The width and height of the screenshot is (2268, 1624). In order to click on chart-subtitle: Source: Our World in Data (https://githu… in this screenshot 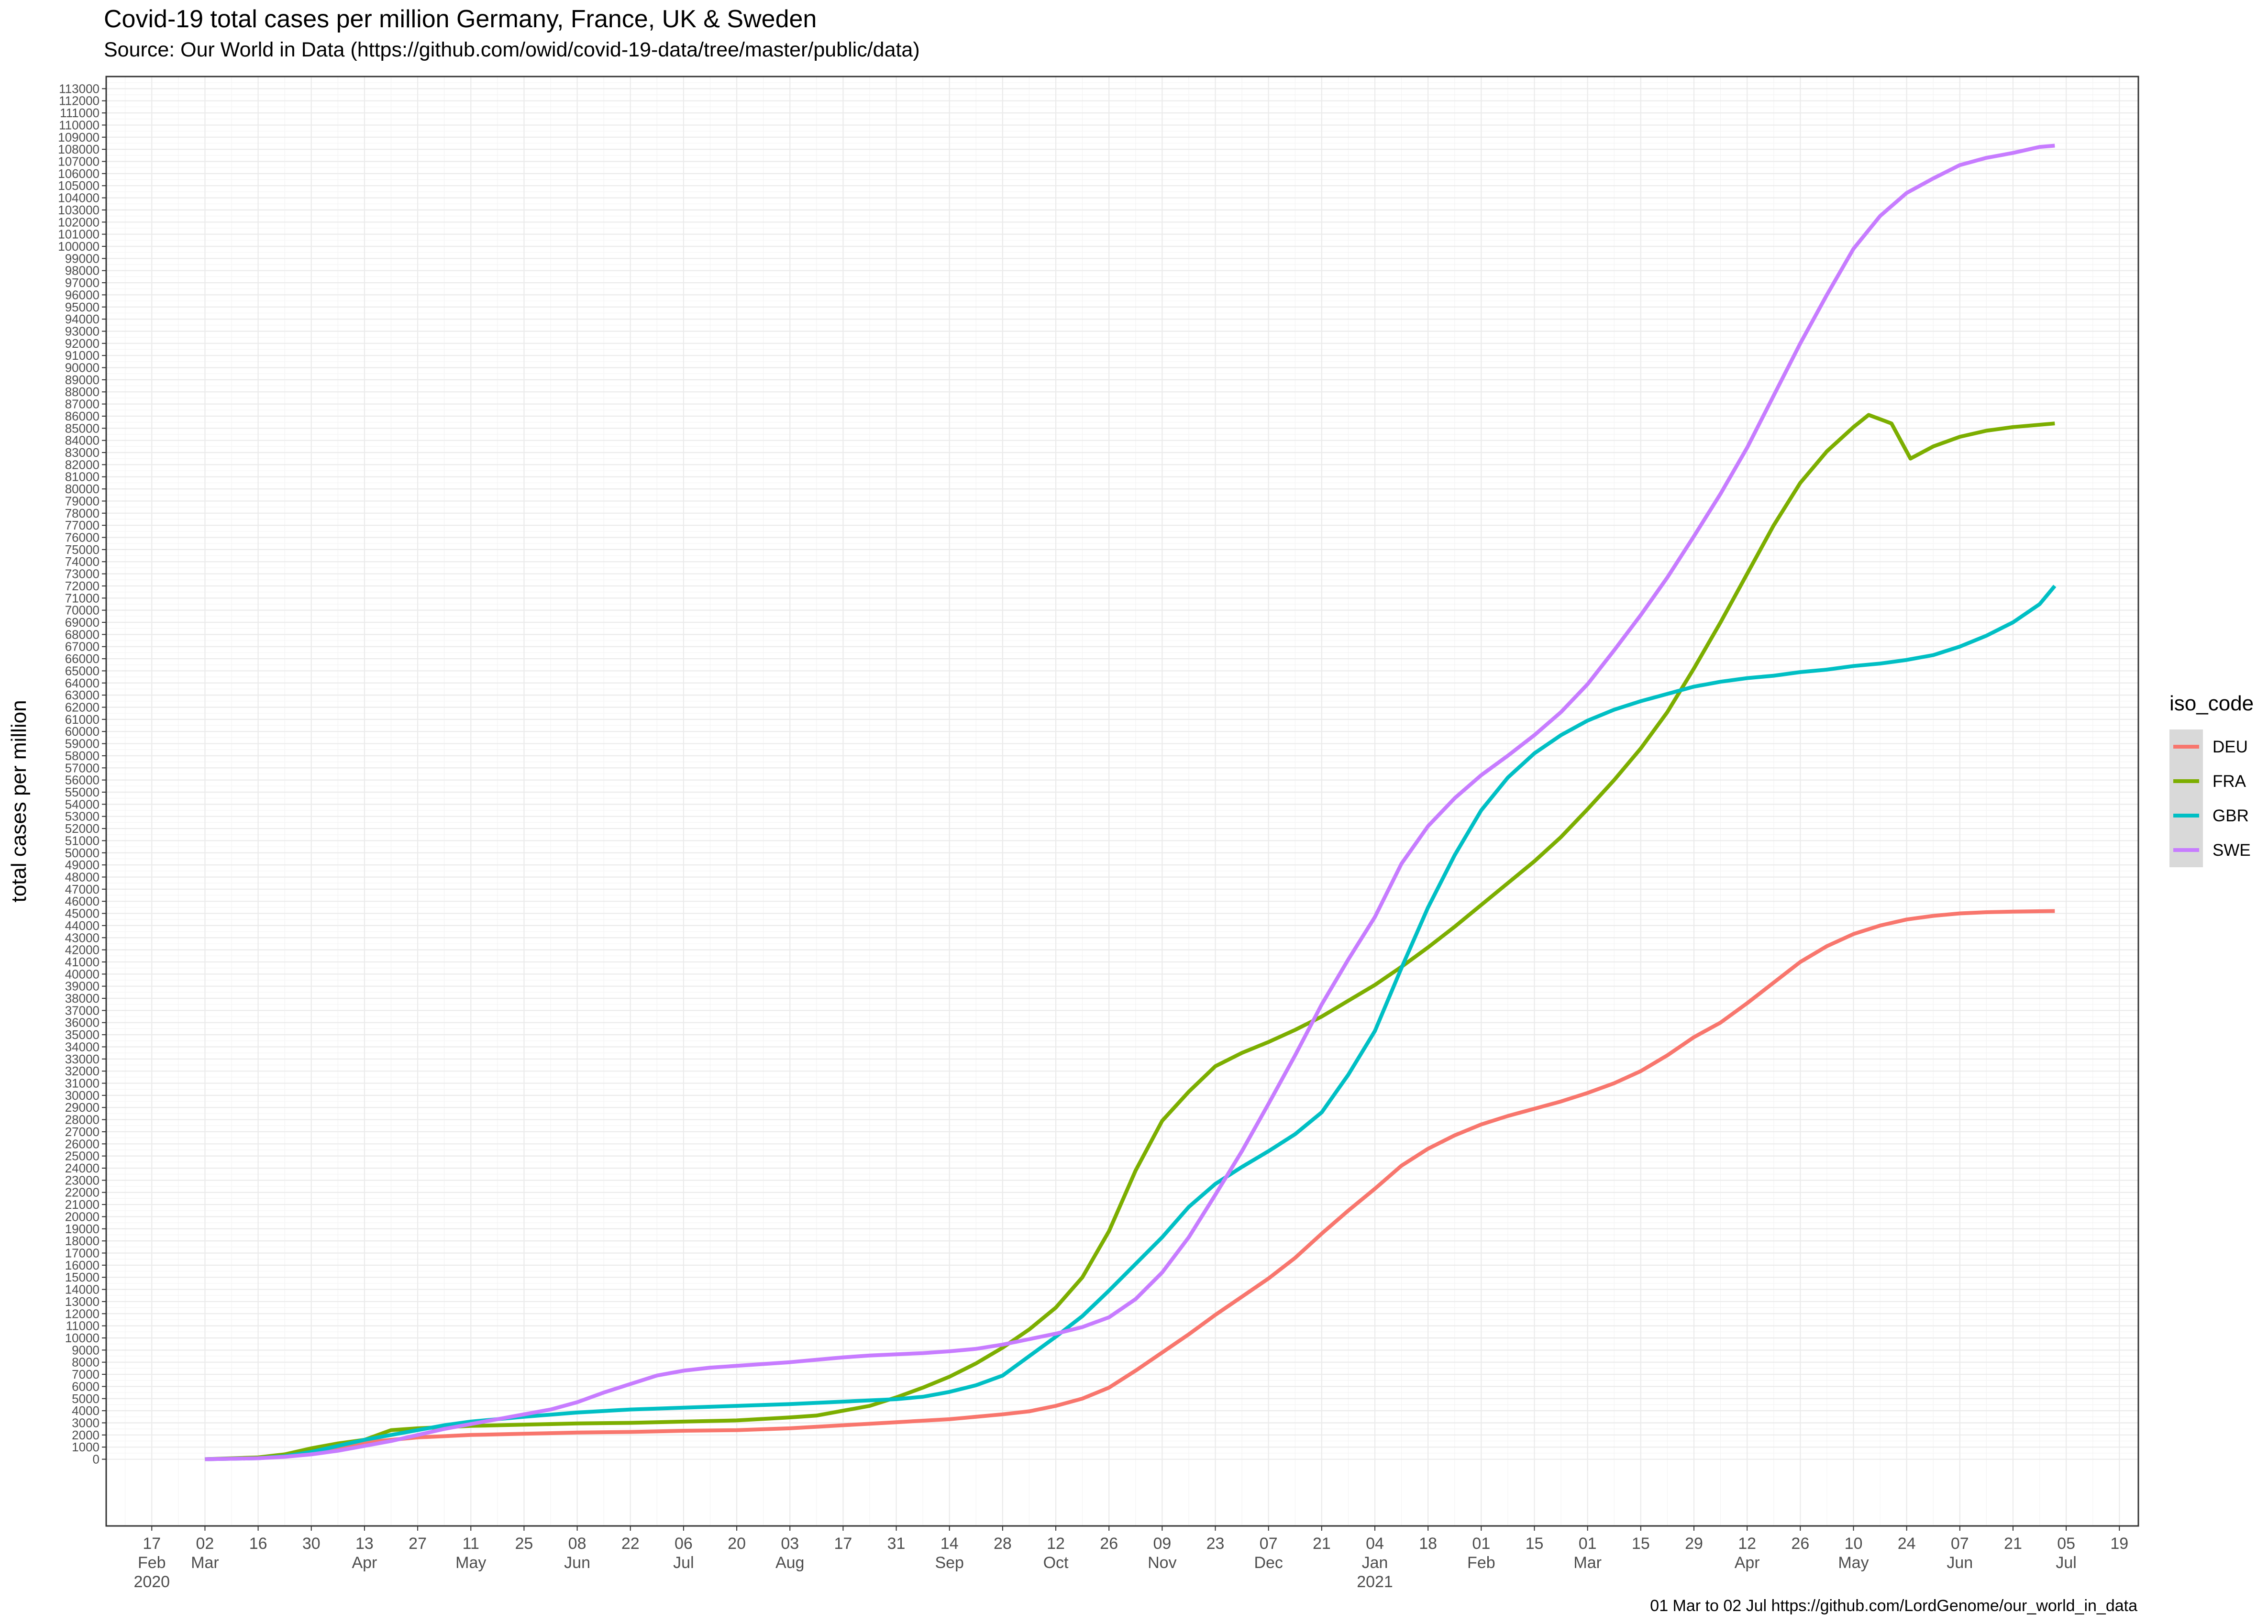, I will do `click(512, 50)`.